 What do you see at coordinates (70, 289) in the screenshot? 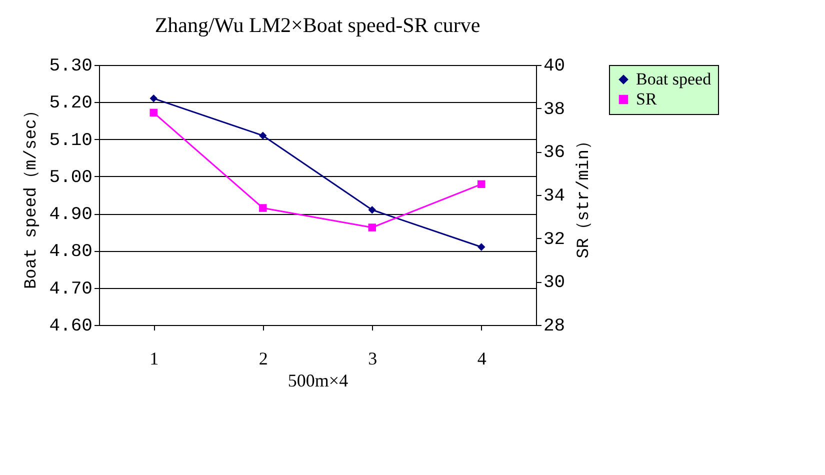
I see `y-tick-label: 4.70` at bounding box center [70, 289].